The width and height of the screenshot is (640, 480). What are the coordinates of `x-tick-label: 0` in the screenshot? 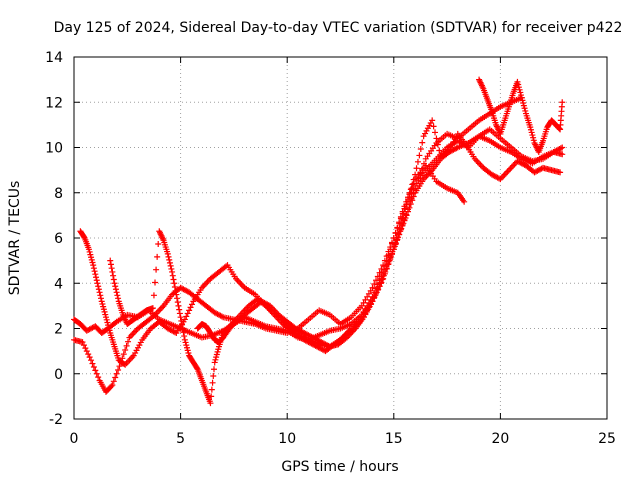 It's located at (74, 439).